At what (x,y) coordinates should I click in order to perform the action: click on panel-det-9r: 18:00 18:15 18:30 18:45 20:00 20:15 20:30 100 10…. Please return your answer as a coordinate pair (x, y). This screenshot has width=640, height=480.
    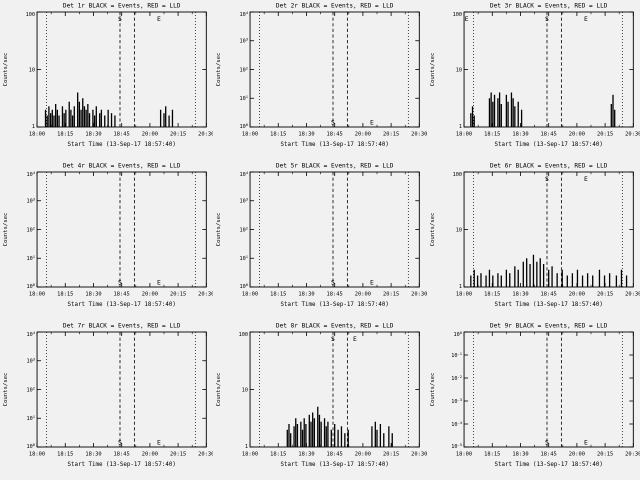
    Looking at the image, I should click on (533, 400).